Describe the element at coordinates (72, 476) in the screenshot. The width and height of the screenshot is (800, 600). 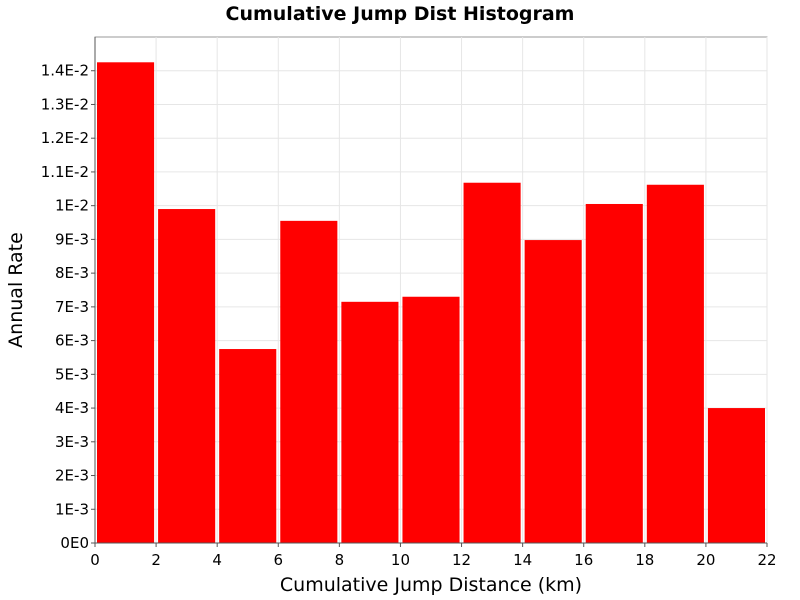
I see `y-tick-label-2: 2E-3` at that location.